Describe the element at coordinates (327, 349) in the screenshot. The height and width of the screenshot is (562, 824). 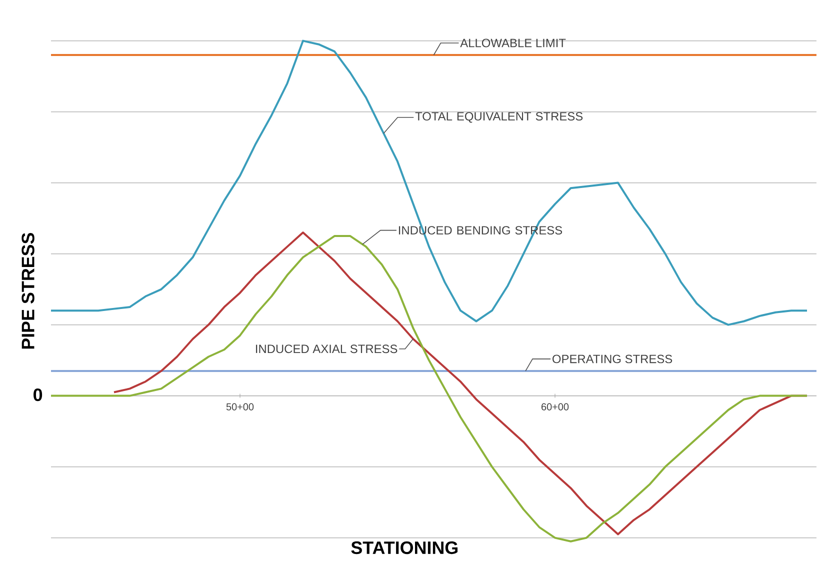
I see `series-label: INDUCED AXIAL STRESS` at that location.